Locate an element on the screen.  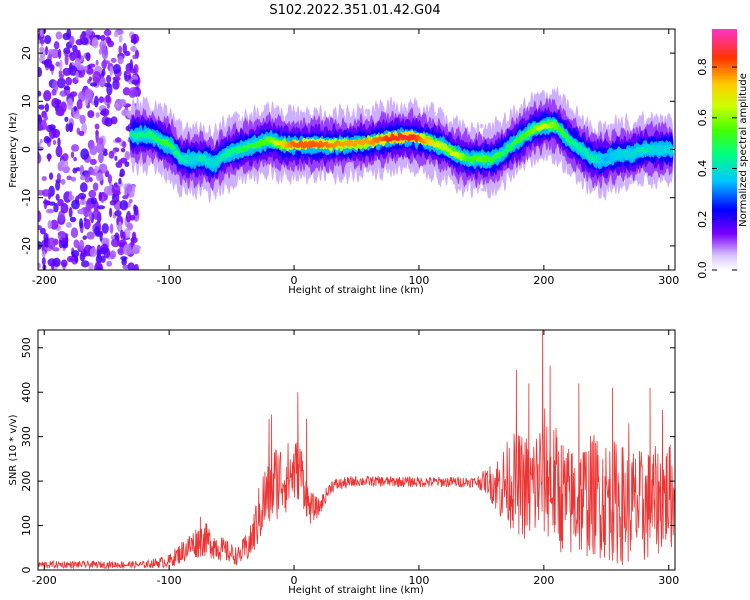
colorbar-tick-label: 0.2 is located at coordinates (702, 220).